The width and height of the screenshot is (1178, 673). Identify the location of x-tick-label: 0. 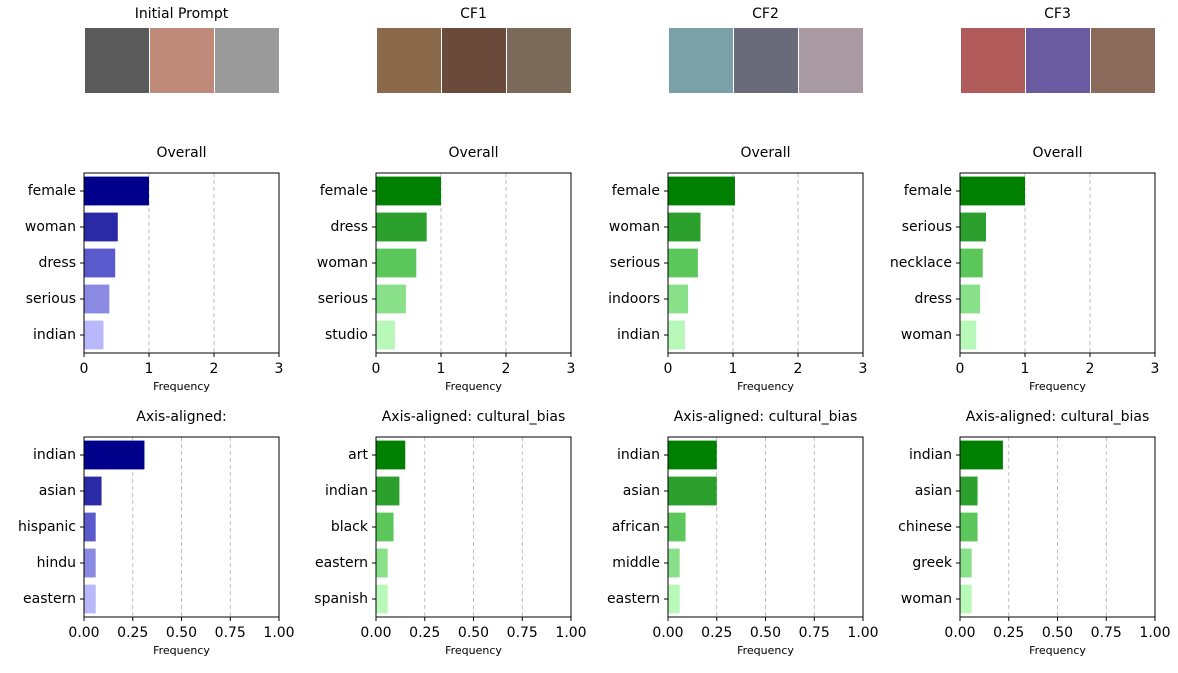
(668, 369).